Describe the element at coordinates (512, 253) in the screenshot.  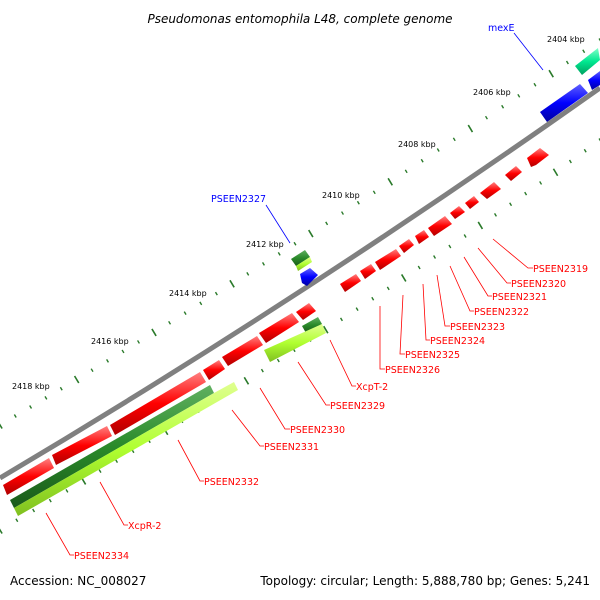
I see `leader-pseen2319` at that location.